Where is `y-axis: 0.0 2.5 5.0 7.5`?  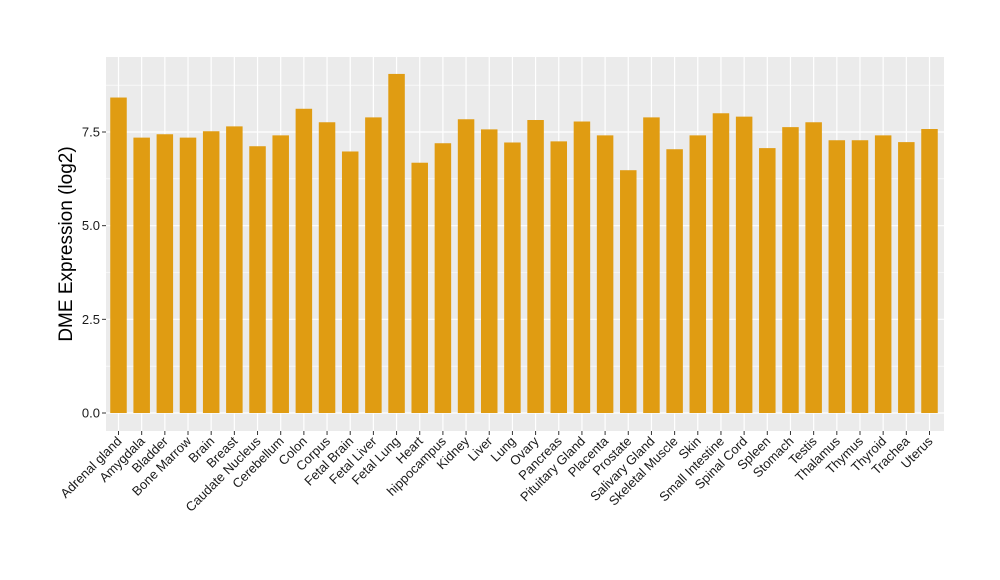
y-axis: 0.0 2.5 5.0 7.5 is located at coordinates (94, 273).